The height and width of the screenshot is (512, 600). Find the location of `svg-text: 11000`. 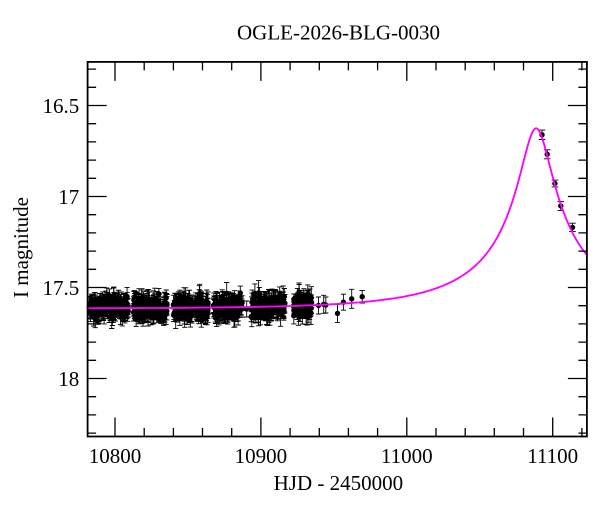

svg-text: 11000 is located at coordinates (407, 456).